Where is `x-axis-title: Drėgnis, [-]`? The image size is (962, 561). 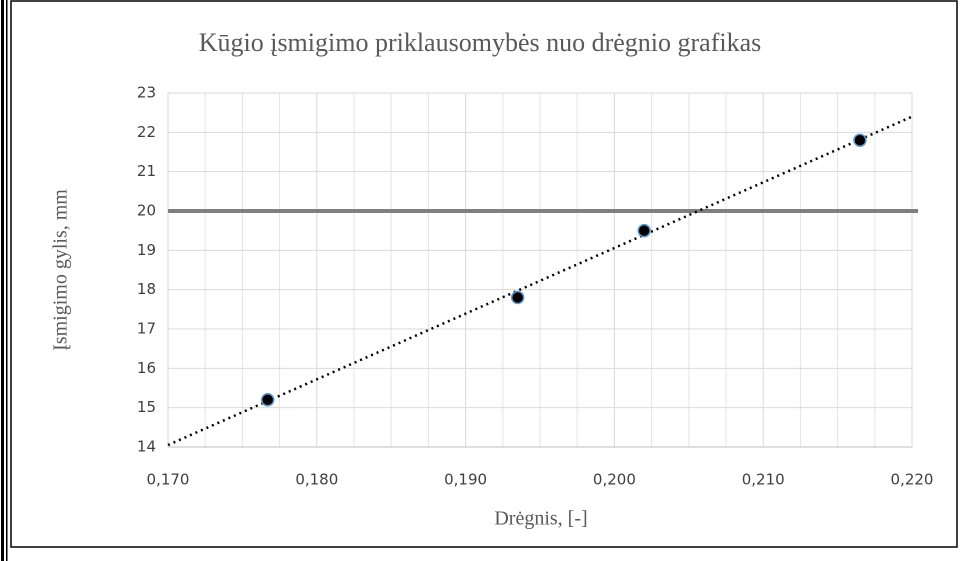
x-axis-title: Drėgnis, [-] is located at coordinates (540, 519).